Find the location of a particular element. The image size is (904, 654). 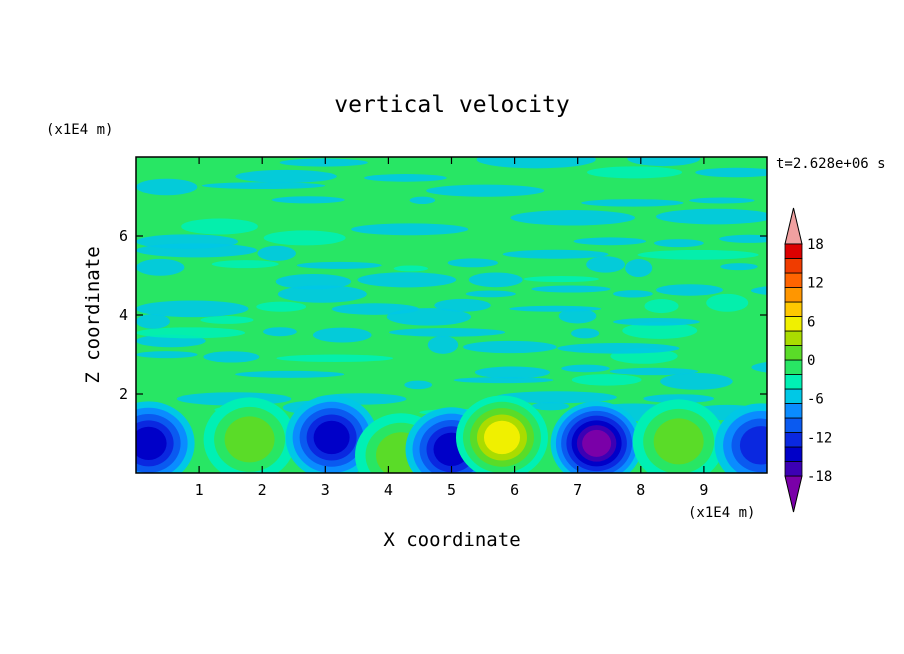

x-tick-label: 8 is located at coordinates (640, 490).